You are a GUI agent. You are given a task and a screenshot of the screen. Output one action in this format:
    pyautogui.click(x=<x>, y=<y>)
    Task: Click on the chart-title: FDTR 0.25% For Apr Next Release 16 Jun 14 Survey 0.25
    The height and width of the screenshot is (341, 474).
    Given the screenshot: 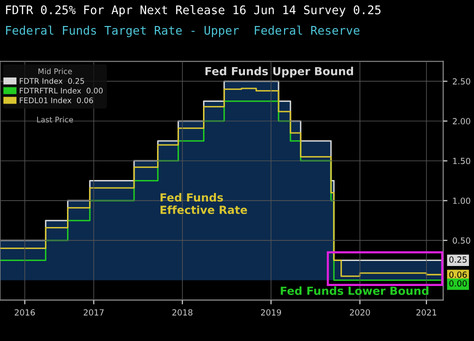 What is the action you would take?
    pyautogui.click(x=193, y=11)
    